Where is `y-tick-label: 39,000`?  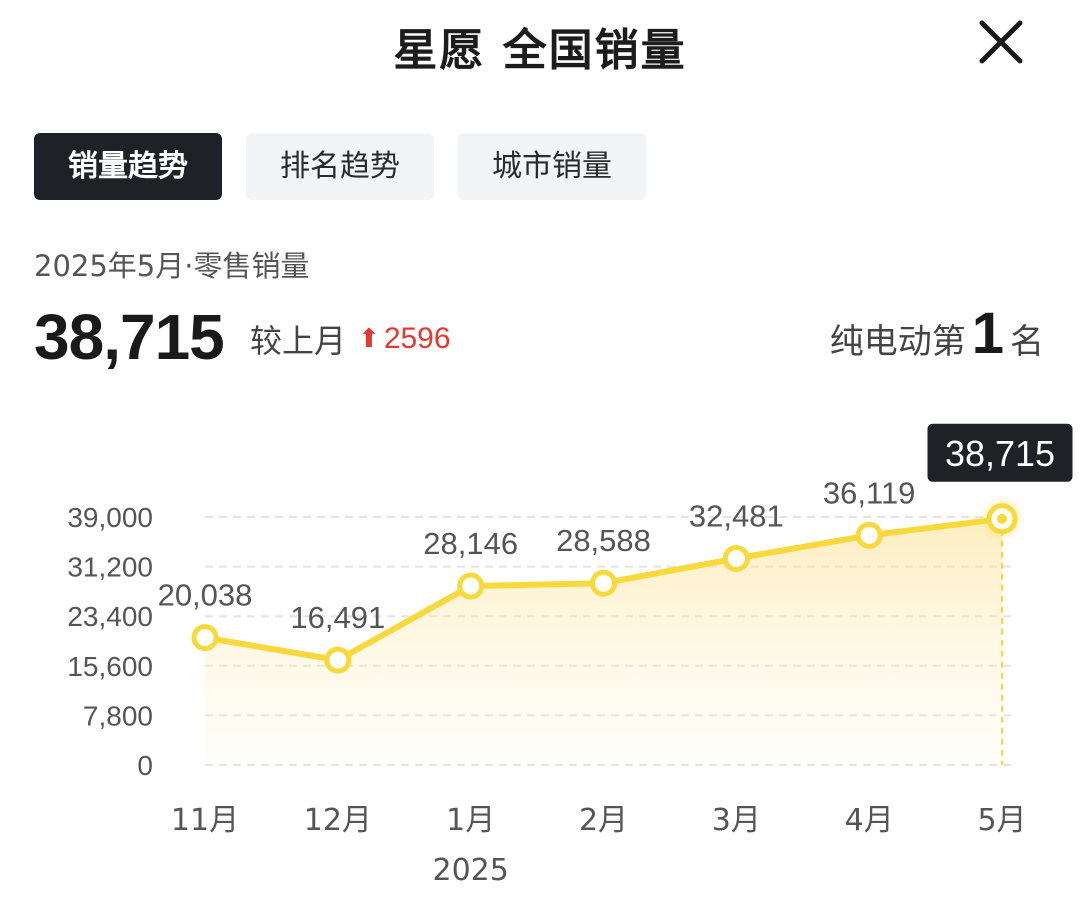 y-tick-label: 39,000 is located at coordinates (110, 517).